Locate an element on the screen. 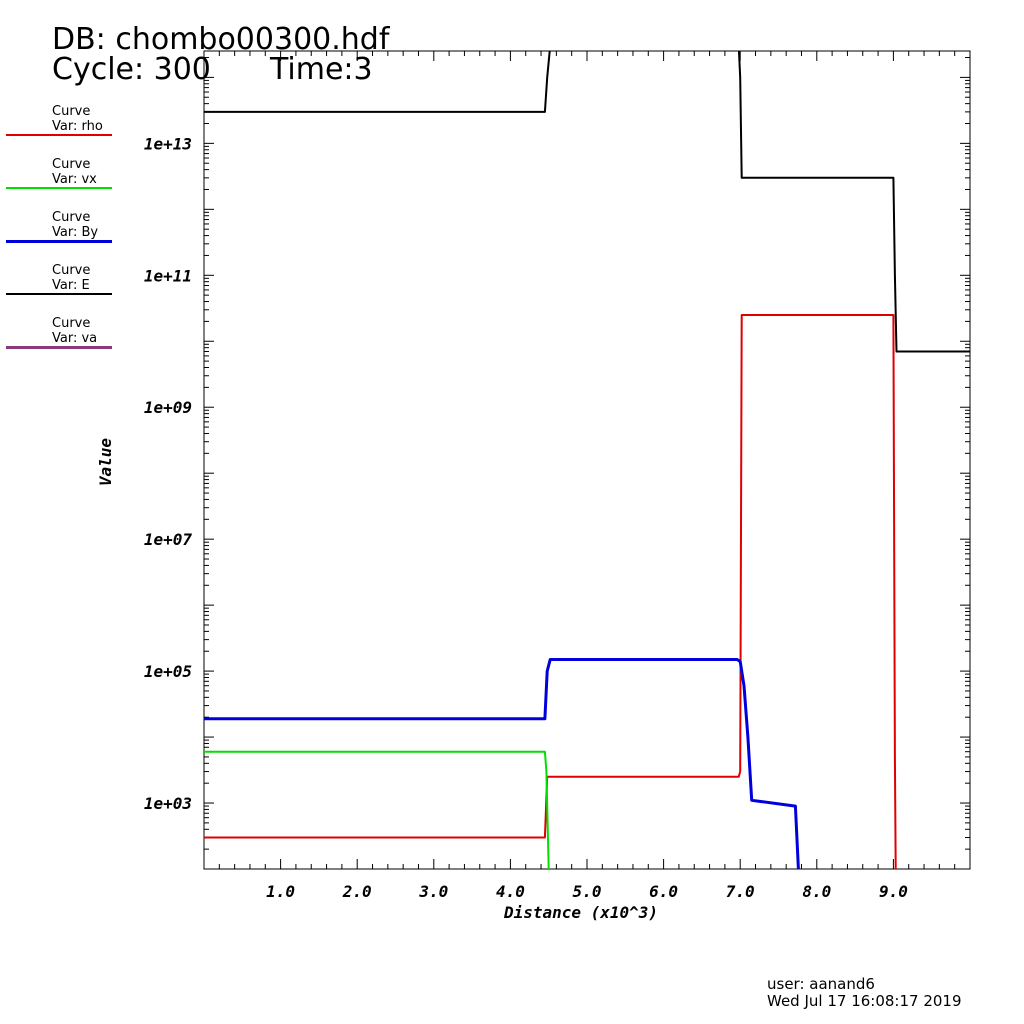 The height and width of the screenshot is (1024, 1024). time-label: Time:3 is located at coordinates (321, 69).